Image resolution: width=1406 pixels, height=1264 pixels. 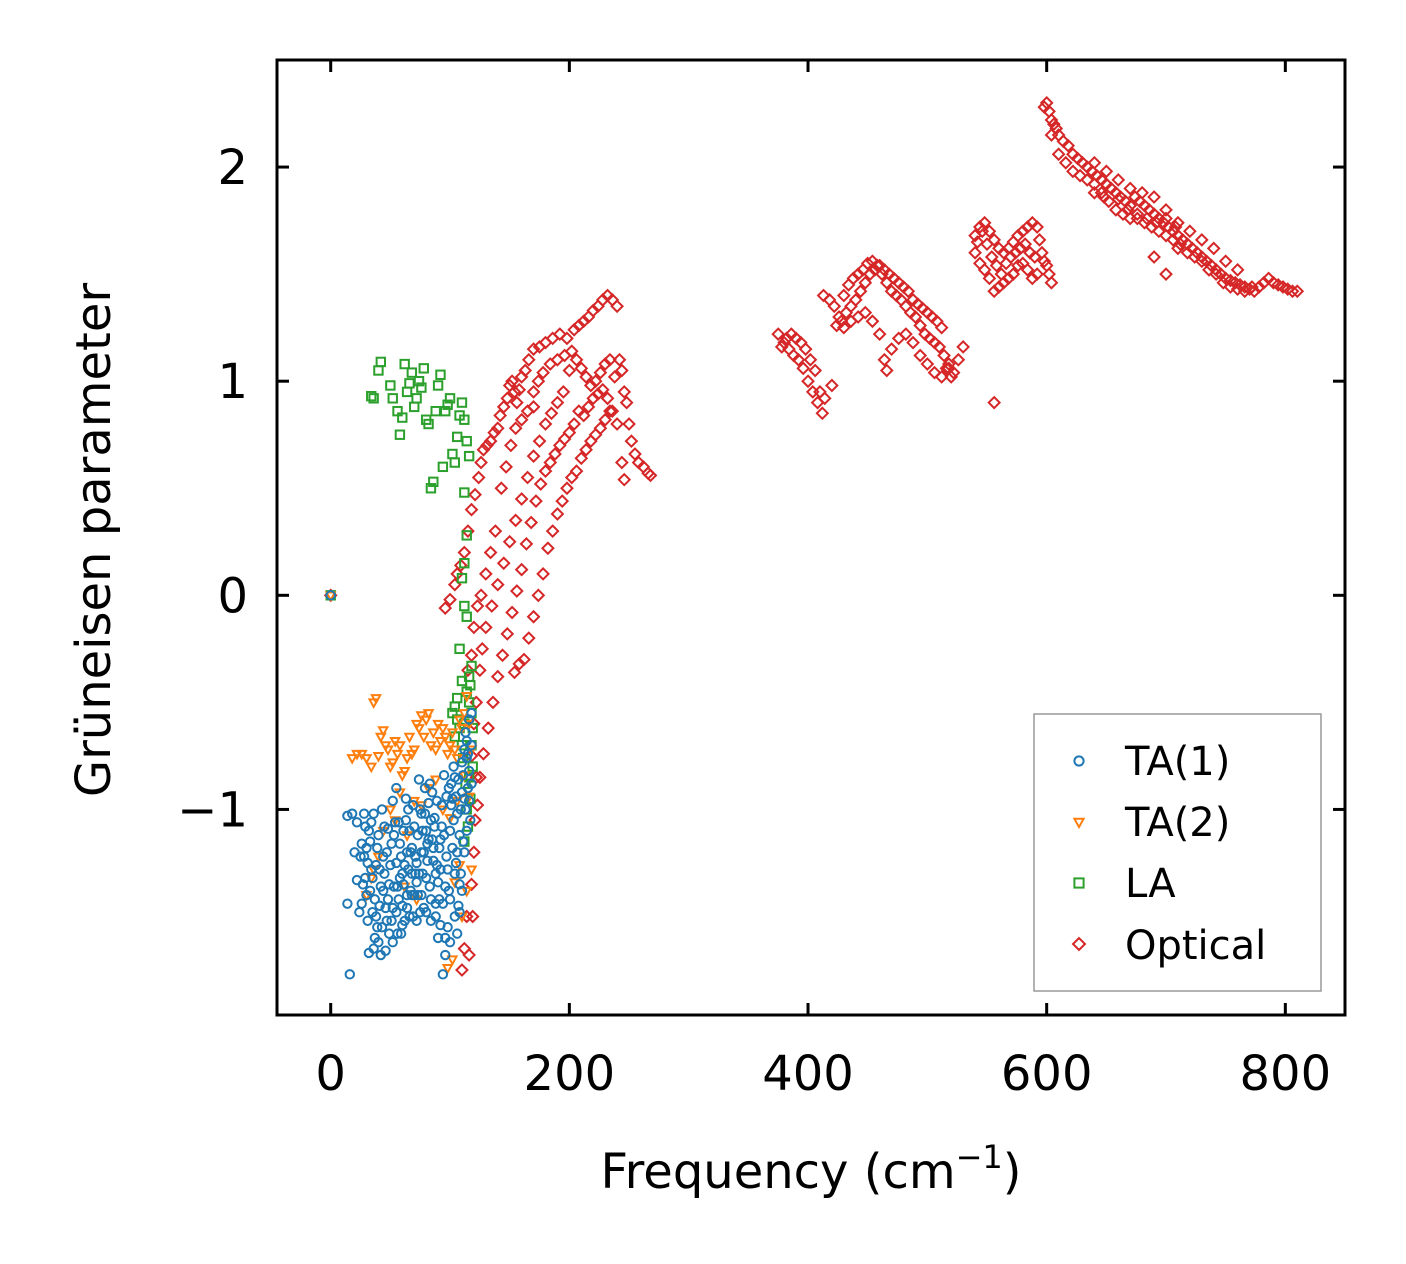 What do you see at coordinates (1195, 946) in the screenshot?
I see `legend-label-optical: Optical` at bounding box center [1195, 946].